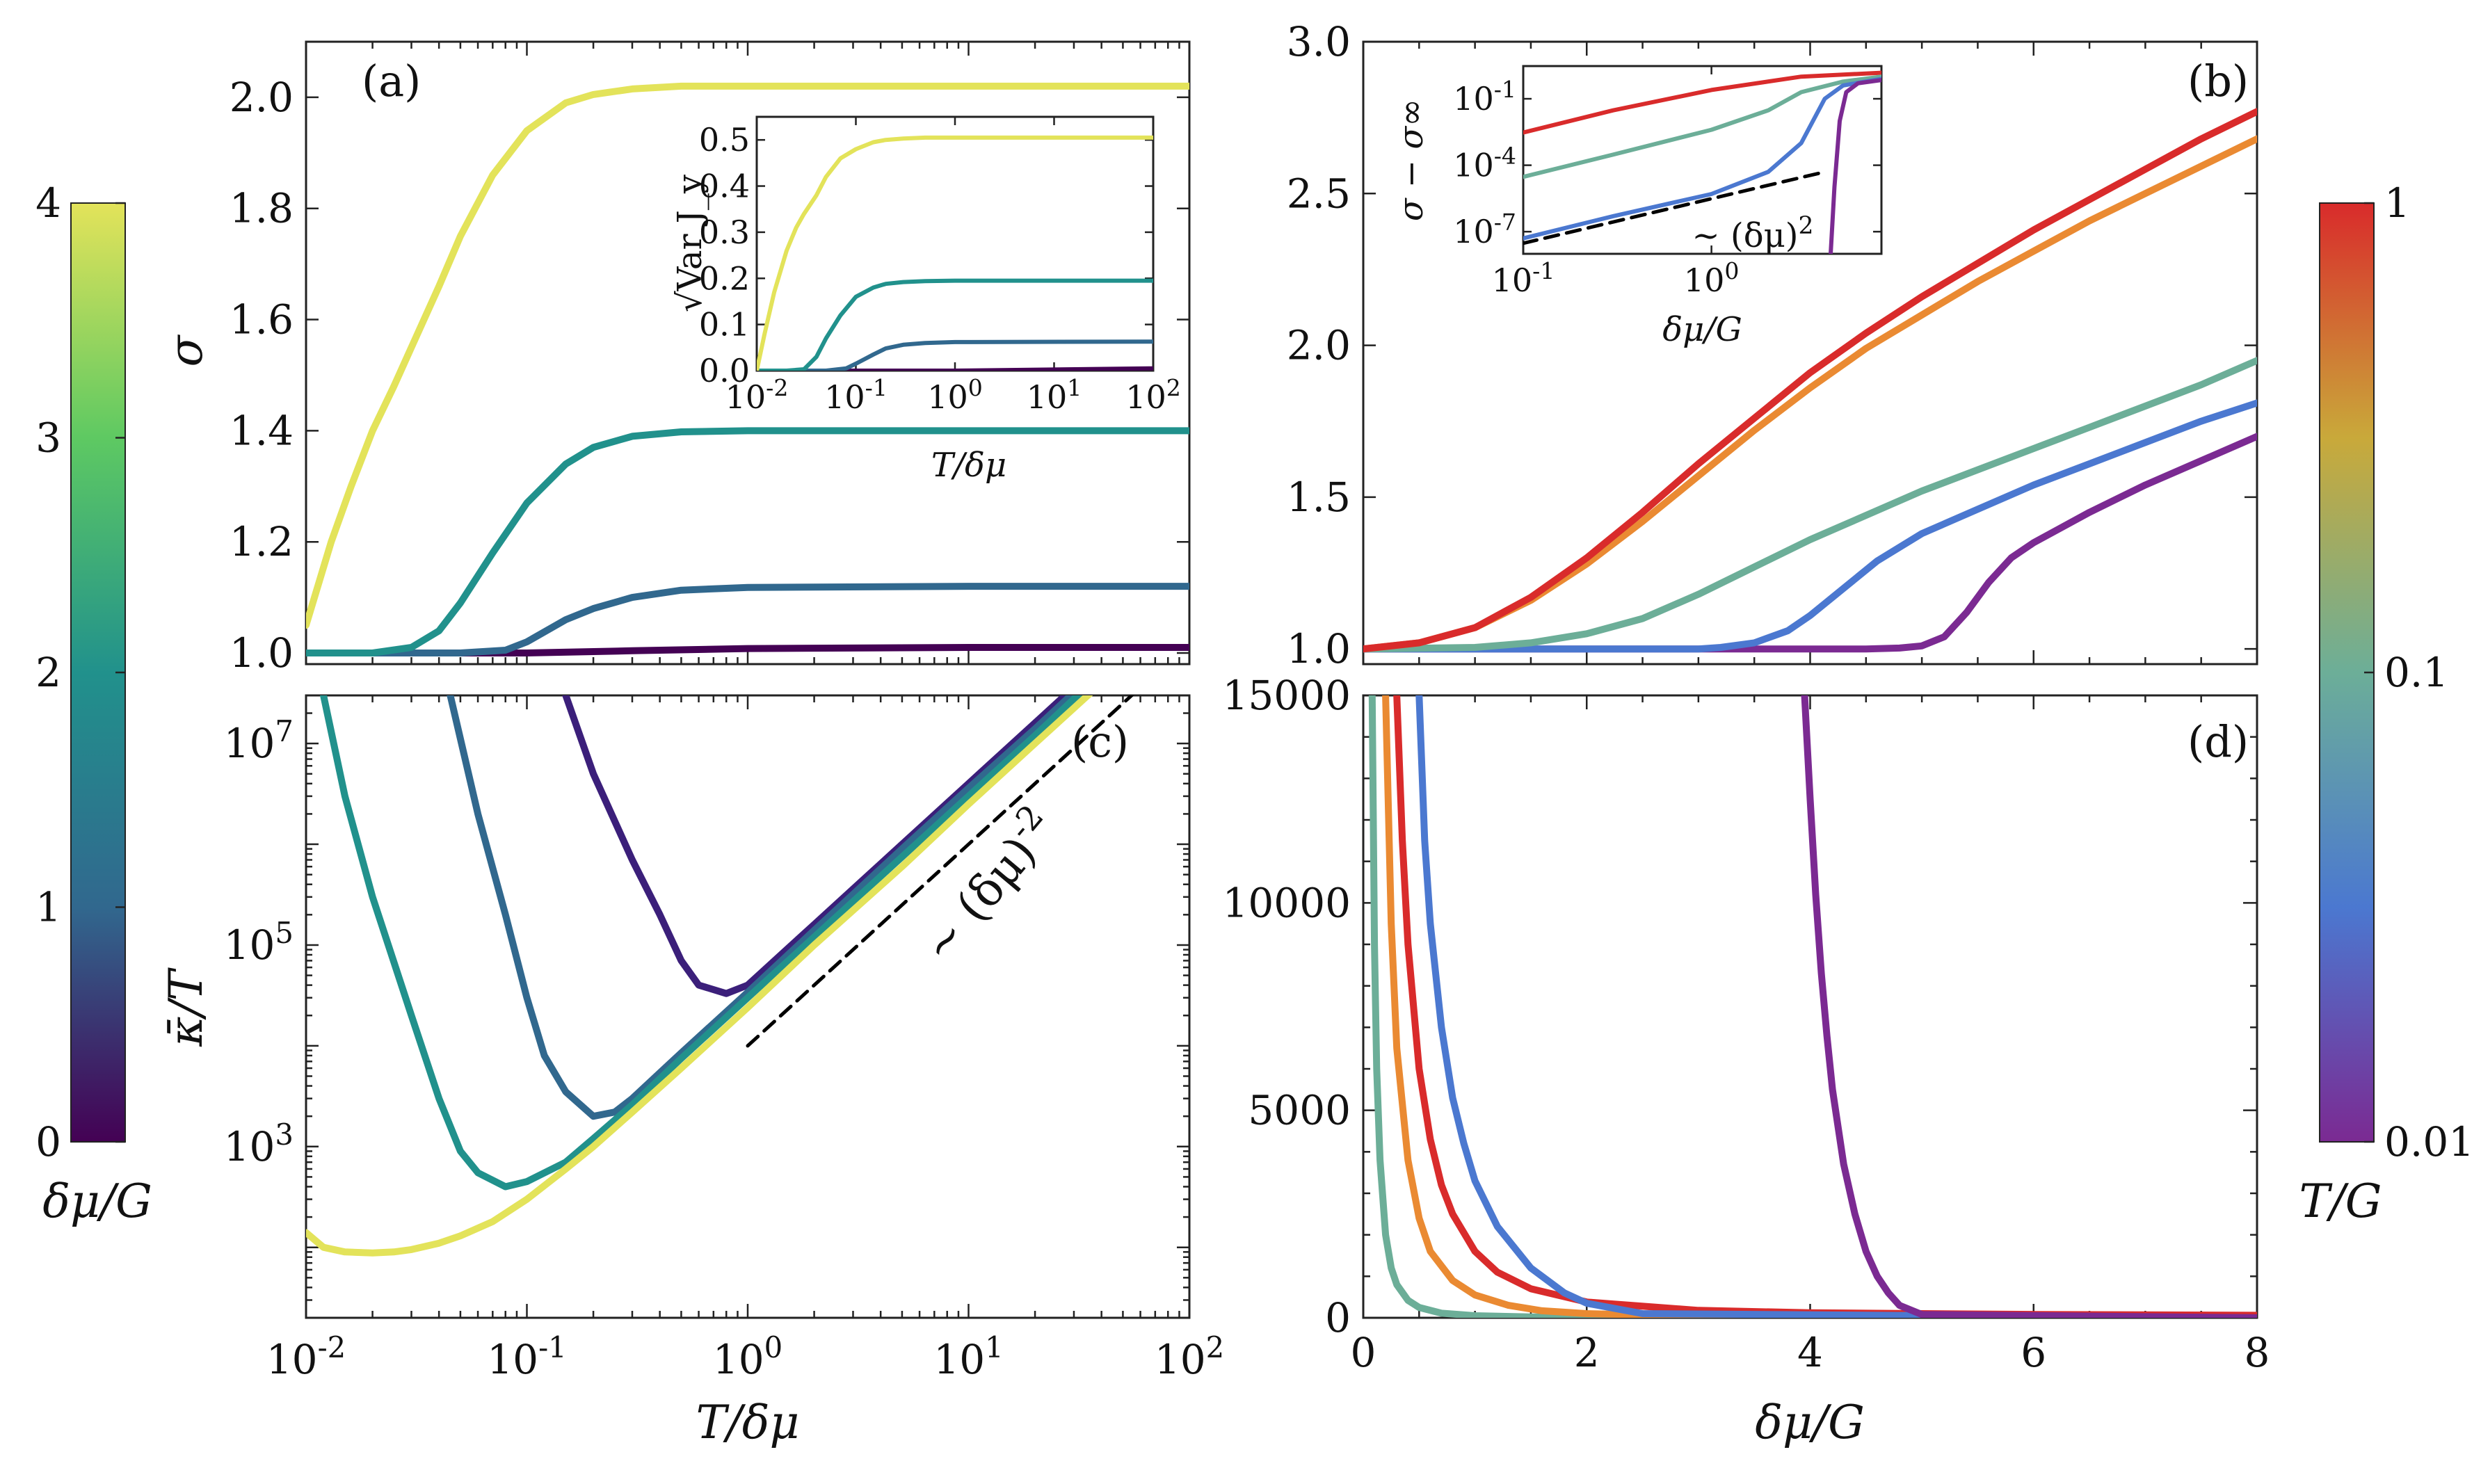  Describe the element at coordinates (1712, 278) in the screenshot. I see `panel-b-inset-xtick-1: 10⁰` at that location.